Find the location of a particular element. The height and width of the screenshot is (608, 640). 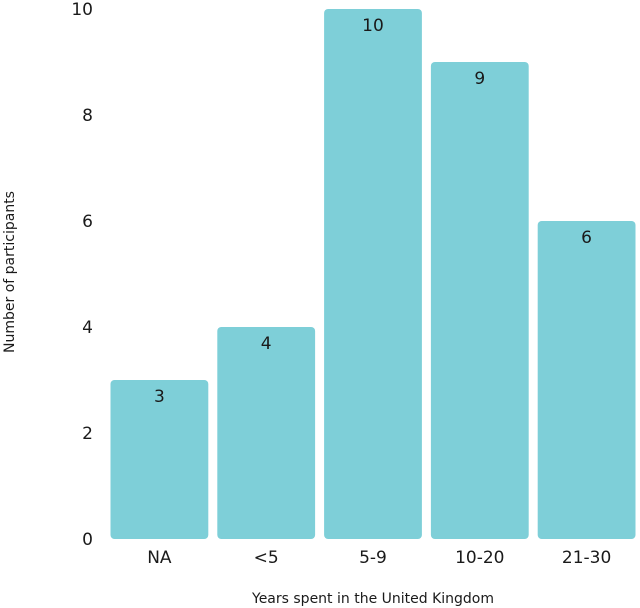

y-tick-label: 6 is located at coordinates (87, 222).